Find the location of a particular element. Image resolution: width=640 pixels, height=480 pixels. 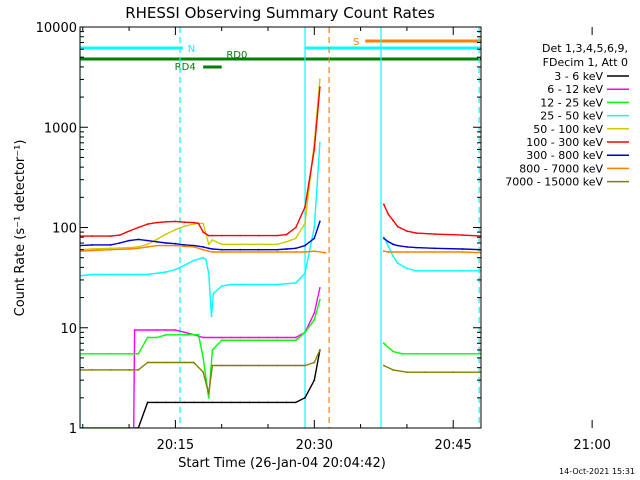

y-tick-label: 10 is located at coordinates (68, 329).